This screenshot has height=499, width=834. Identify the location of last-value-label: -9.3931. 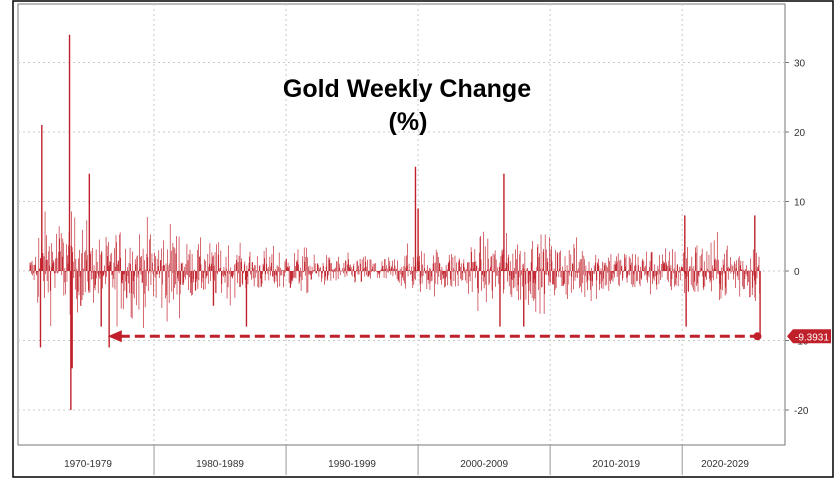
(812, 337).